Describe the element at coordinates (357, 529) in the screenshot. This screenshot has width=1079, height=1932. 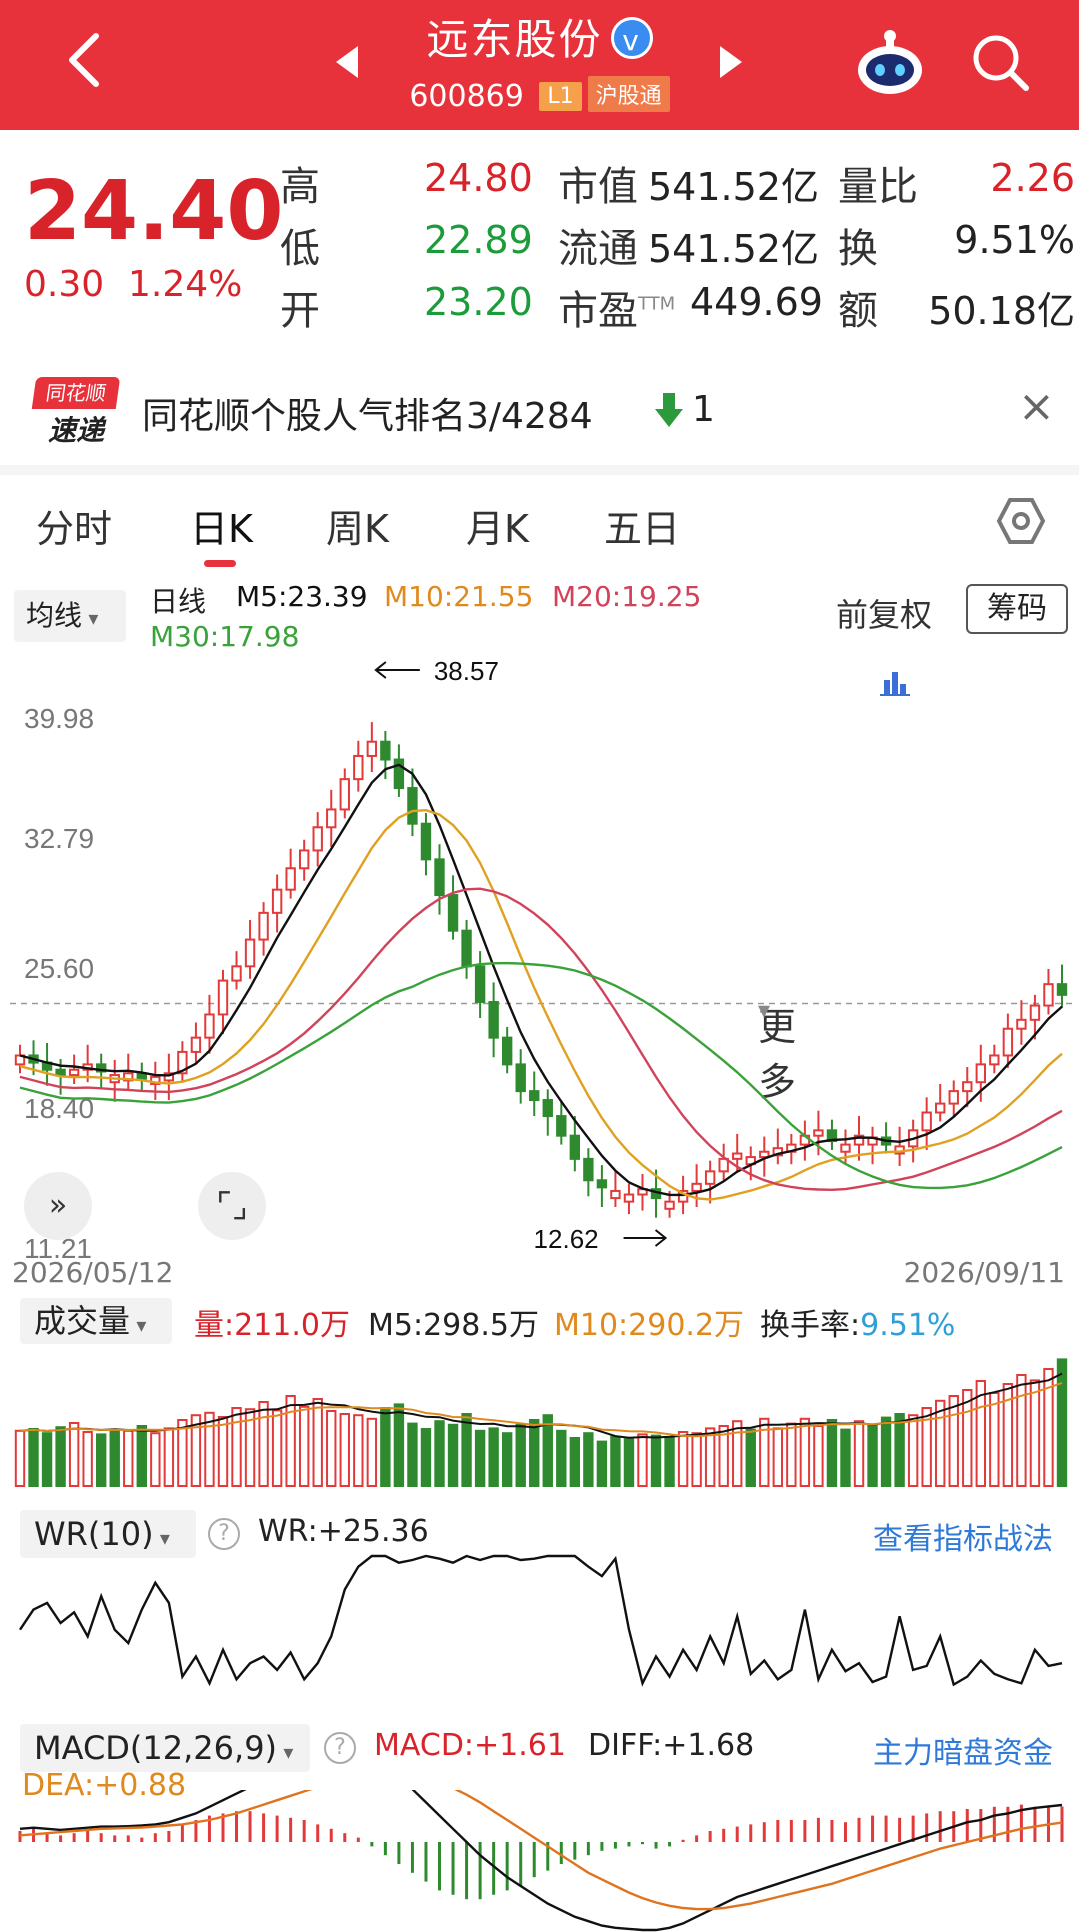
I see `tab-weekly-k: 周K` at that location.